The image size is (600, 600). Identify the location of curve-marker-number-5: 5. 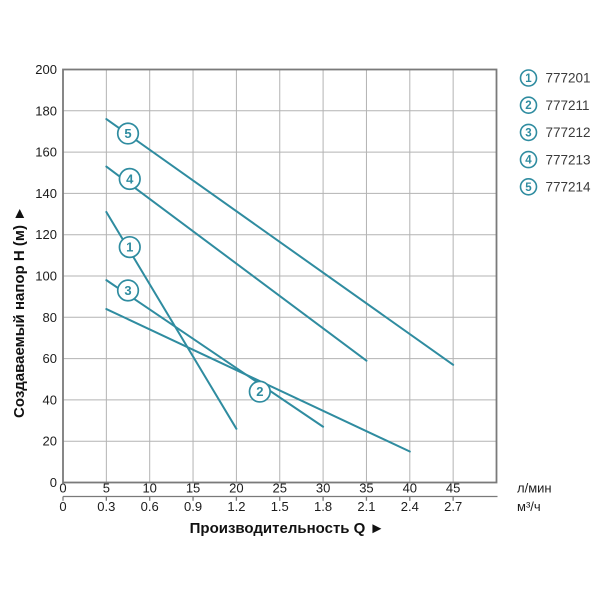
(127, 133).